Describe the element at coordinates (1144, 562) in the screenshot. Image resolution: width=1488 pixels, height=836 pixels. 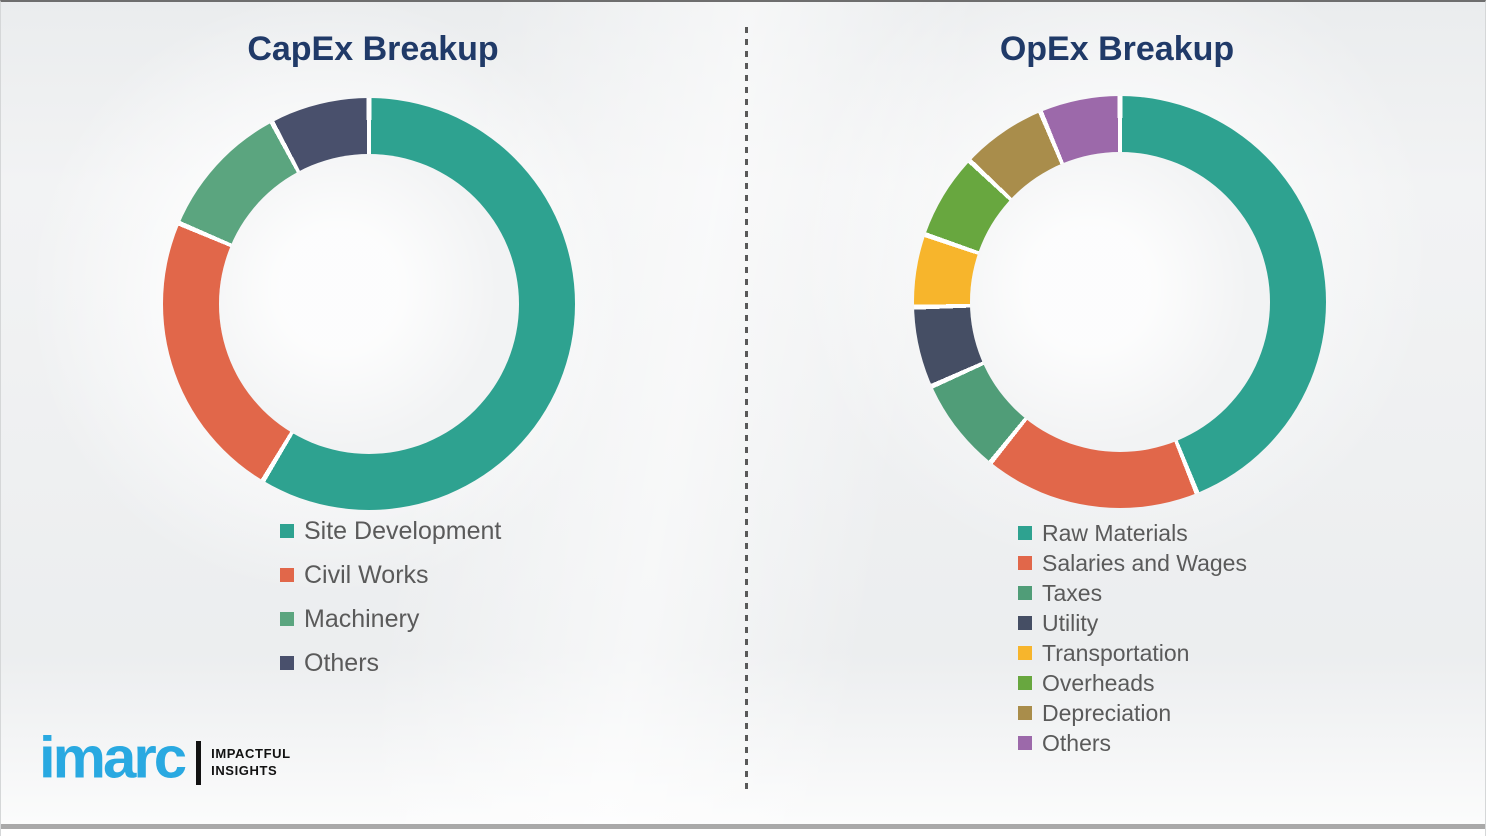
I see `legend-label: Salaries and Wages` at that location.